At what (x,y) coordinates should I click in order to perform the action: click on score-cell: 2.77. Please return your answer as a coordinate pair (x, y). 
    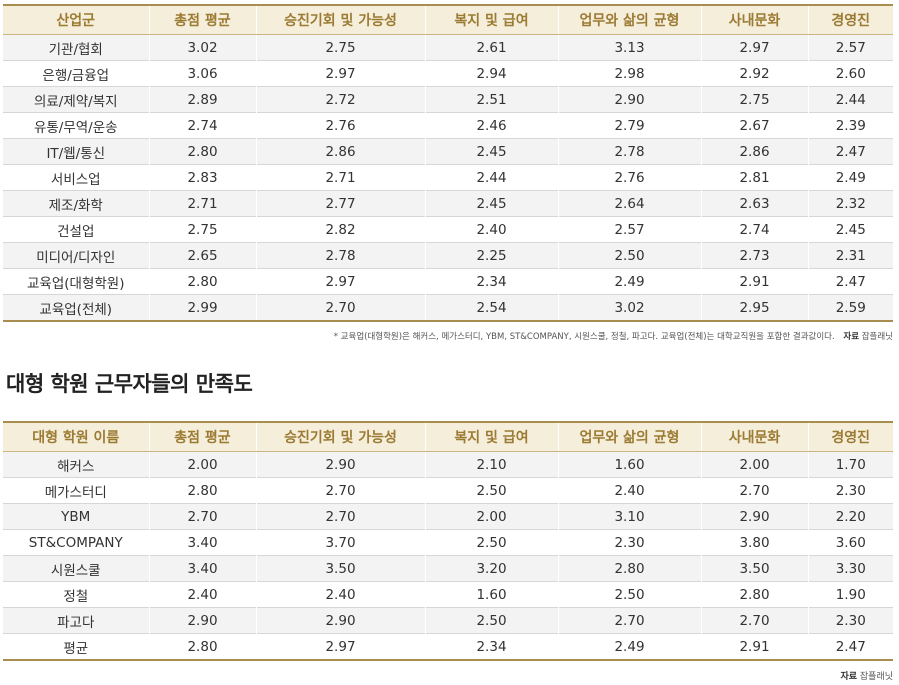
    Looking at the image, I should click on (340, 203).